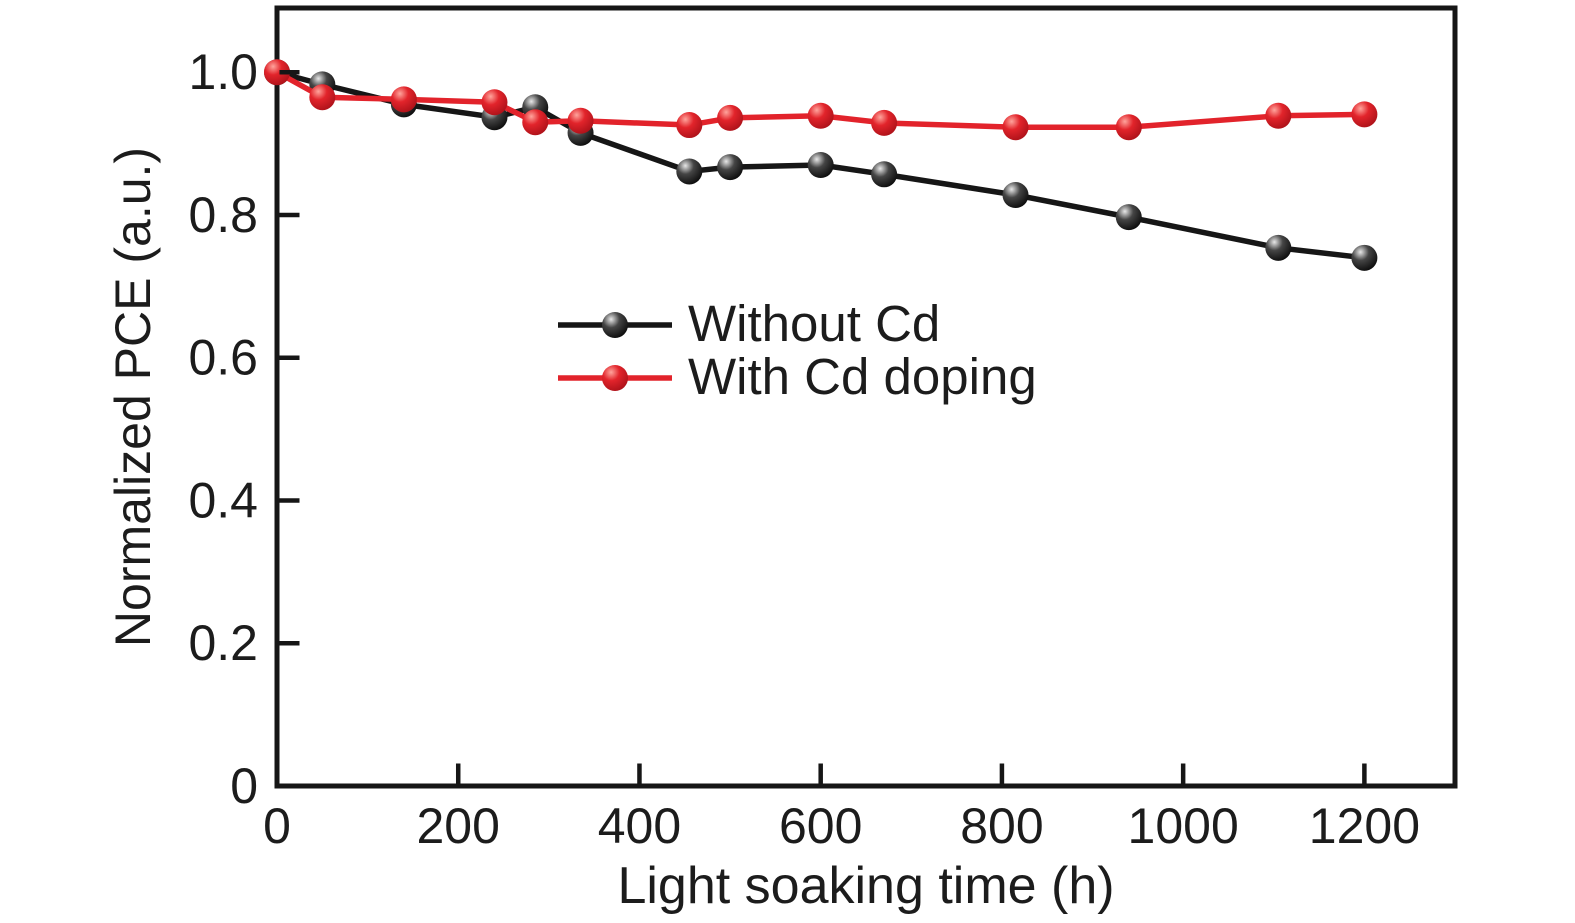 This screenshot has width=1575, height=923. Describe the element at coordinates (244, 786) in the screenshot. I see `y-tick-label: 0` at that location.